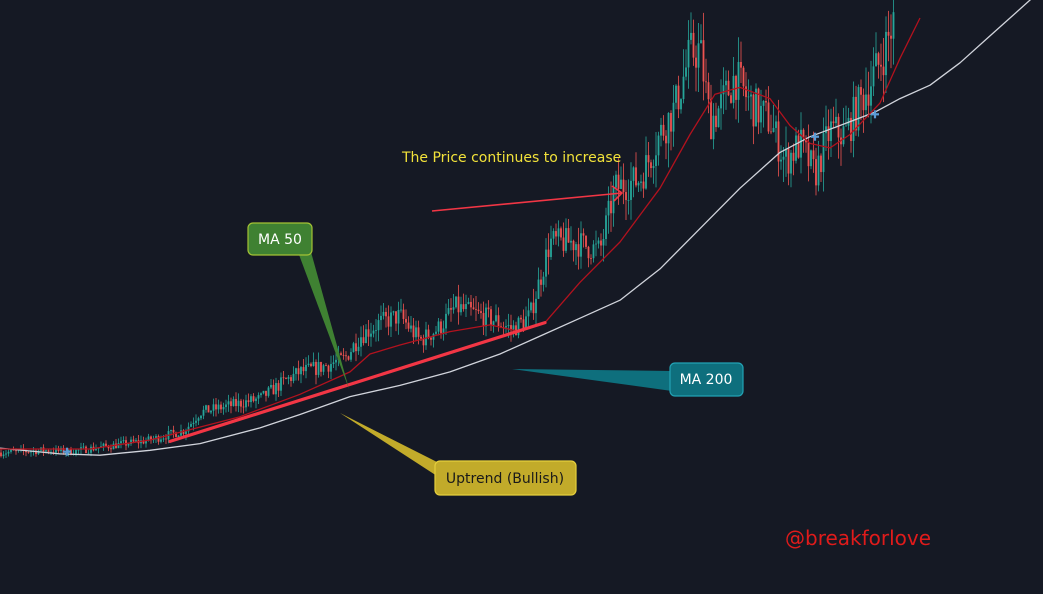  What do you see at coordinates (67, 451) in the screenshot?
I see `cross-marker` at bounding box center [67, 451].